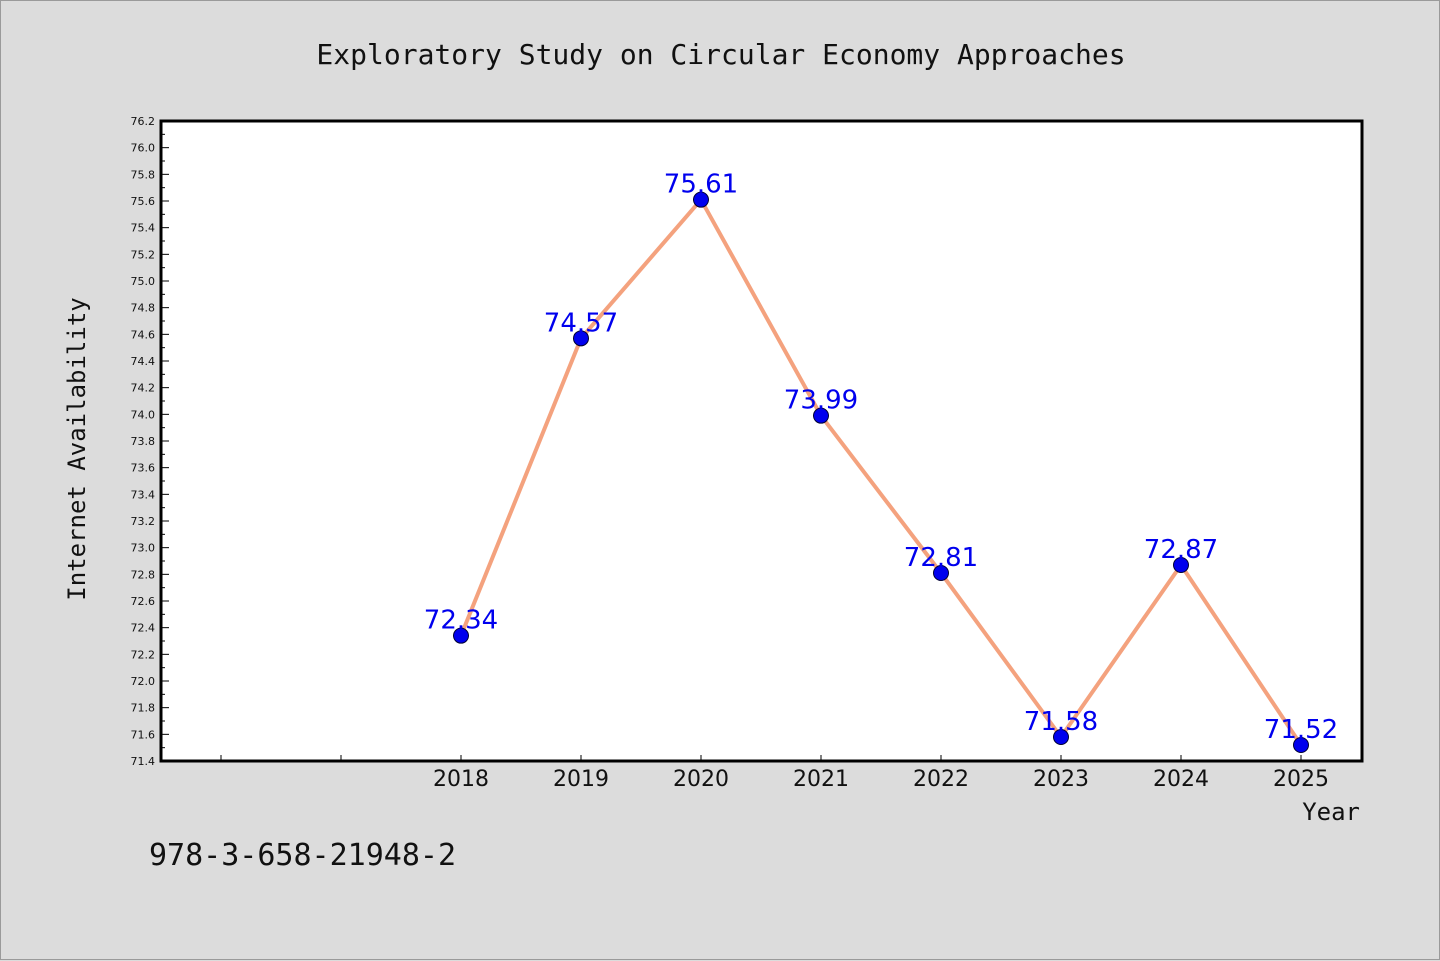 This screenshot has height=961, width=1440. What do you see at coordinates (143, 574) in the screenshot?
I see `y-tick-label: 72.8` at bounding box center [143, 574].